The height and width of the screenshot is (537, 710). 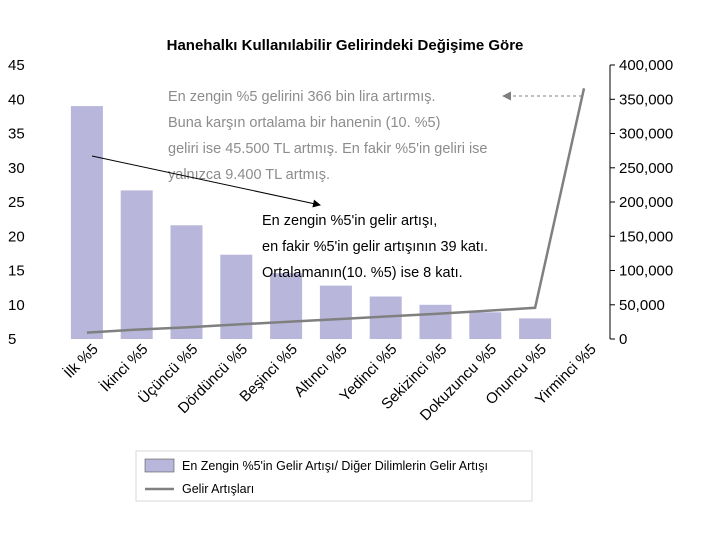 I want to click on left-tick-label: 45, so click(x=16, y=65).